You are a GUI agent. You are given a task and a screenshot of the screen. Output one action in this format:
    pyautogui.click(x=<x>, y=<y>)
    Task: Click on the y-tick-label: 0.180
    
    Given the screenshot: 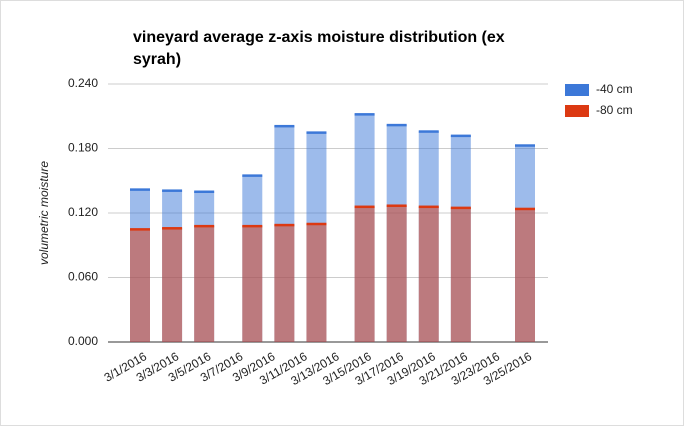 What is the action you would take?
    pyautogui.click(x=83, y=148)
    